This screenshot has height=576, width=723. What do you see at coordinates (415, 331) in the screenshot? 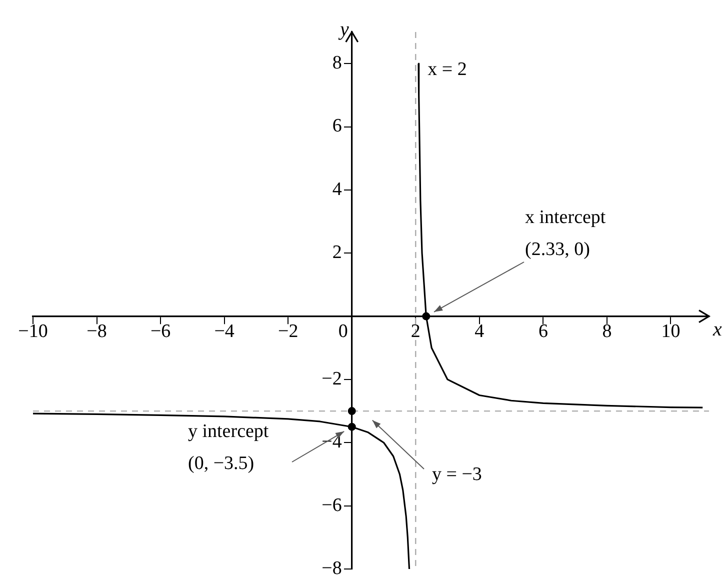
I see `x-tick-label: 2` at bounding box center [415, 331].